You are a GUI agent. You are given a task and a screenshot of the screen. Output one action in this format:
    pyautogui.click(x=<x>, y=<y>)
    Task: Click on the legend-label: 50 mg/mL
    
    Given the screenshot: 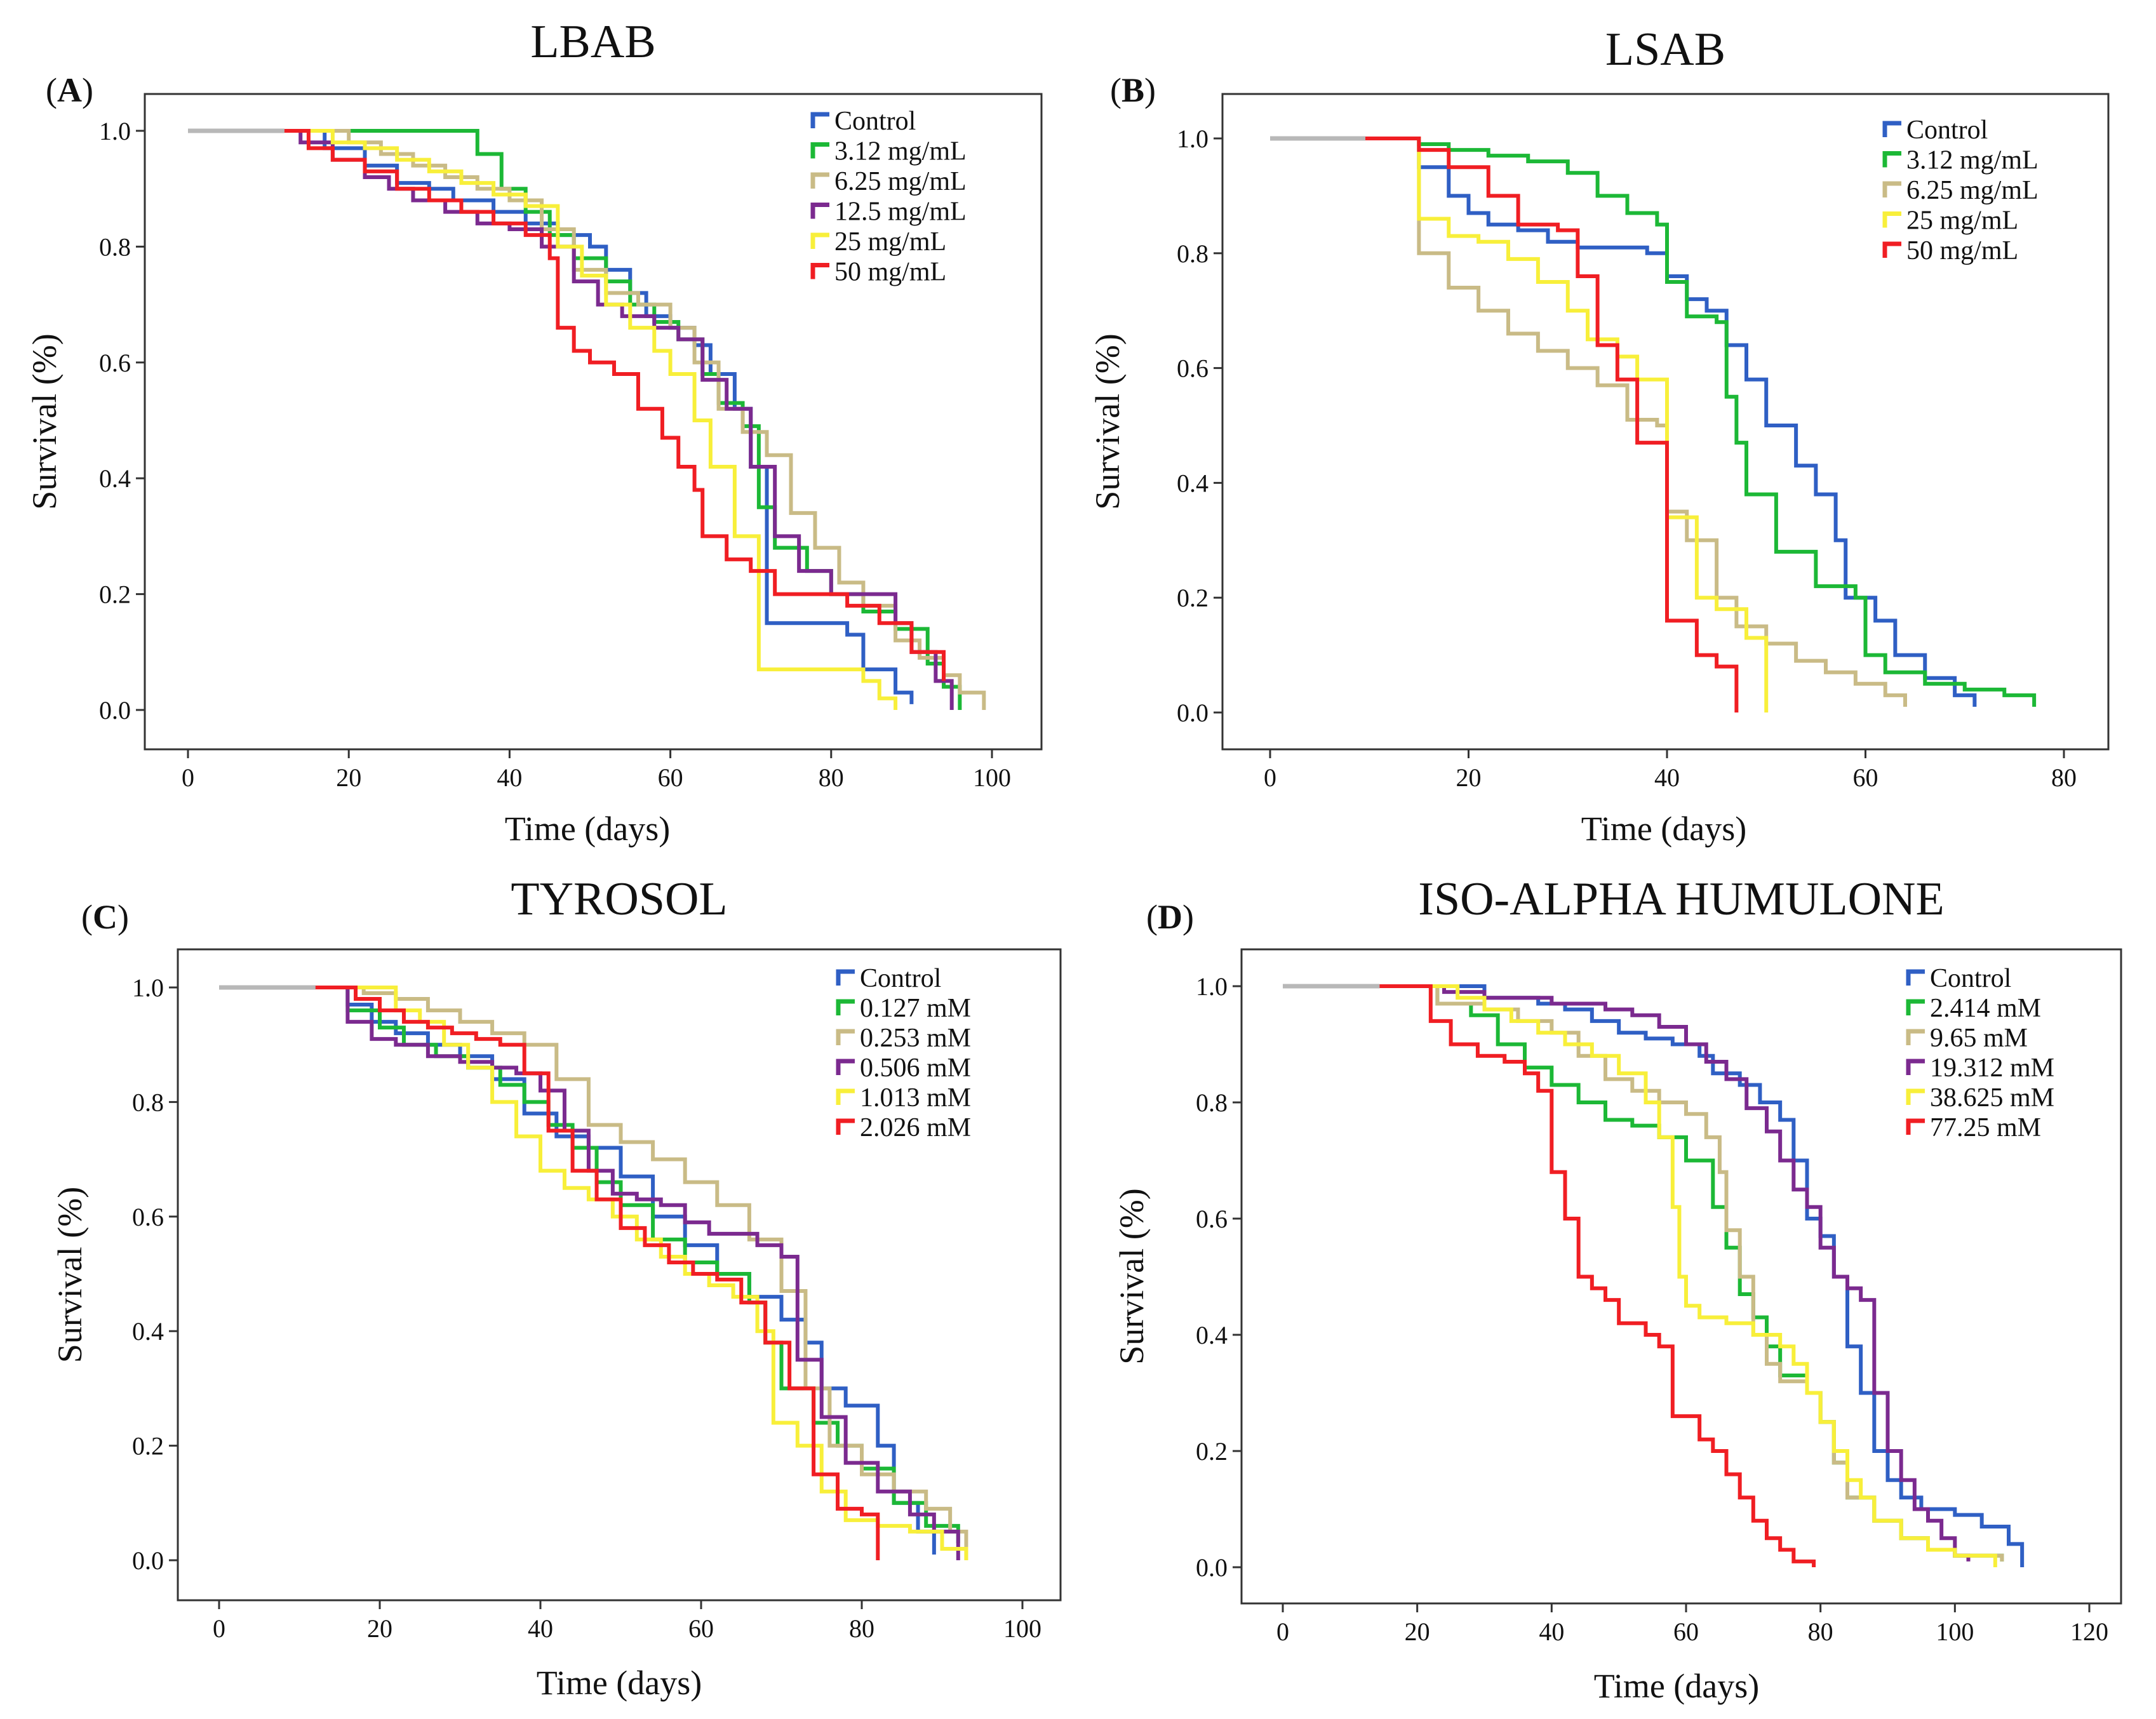 What is the action you would take?
    pyautogui.click(x=890, y=272)
    